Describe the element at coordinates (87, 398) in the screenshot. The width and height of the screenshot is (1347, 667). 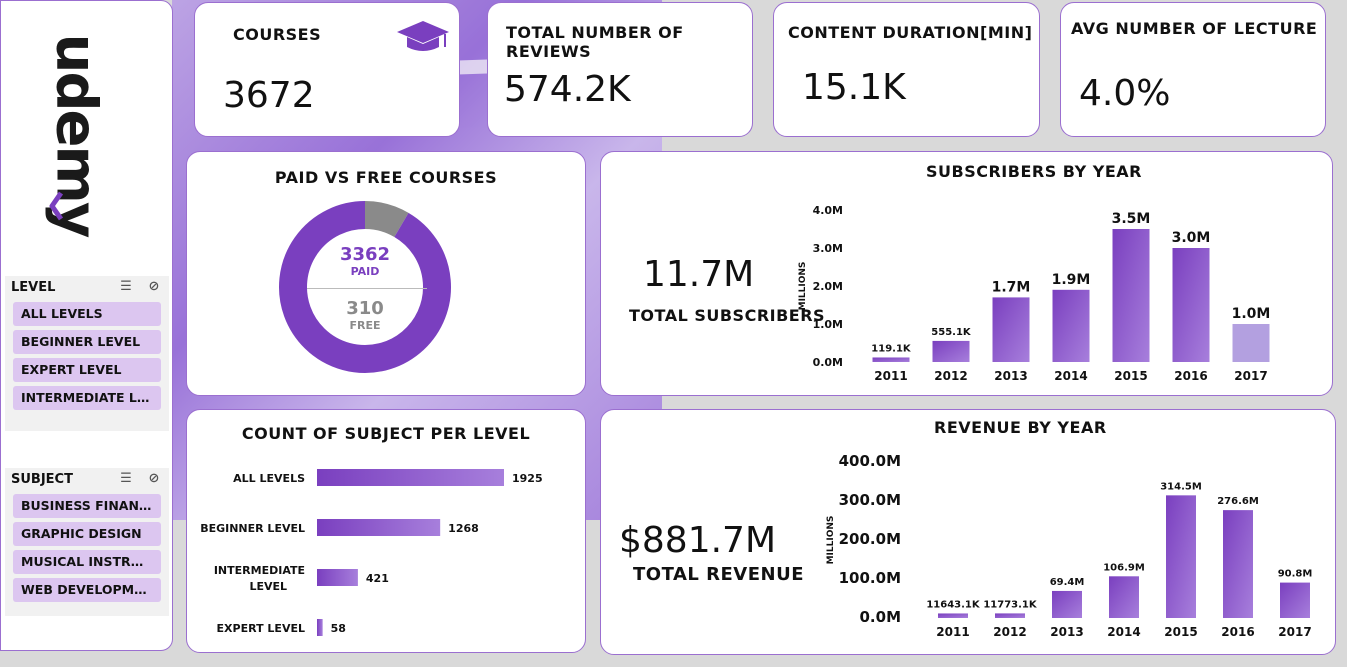
I see `level-item: INTERMEDIATE LEVEL` at that location.